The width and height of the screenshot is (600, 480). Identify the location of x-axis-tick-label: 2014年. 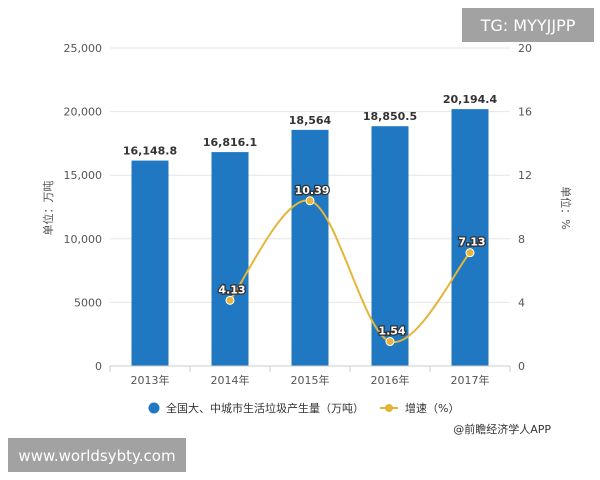
(230, 380).